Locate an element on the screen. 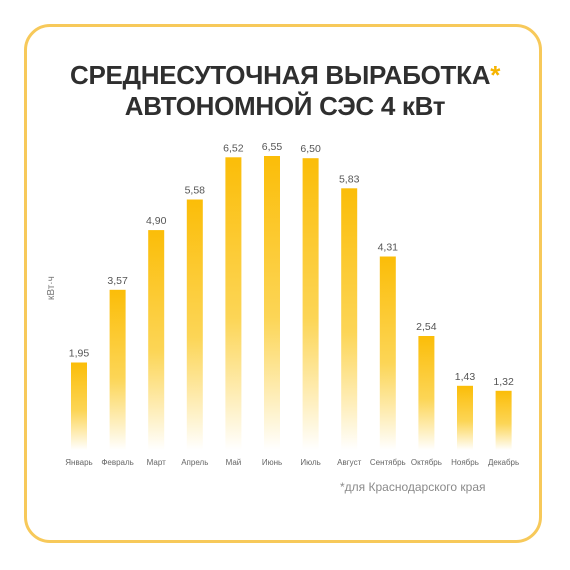 This screenshot has height=570, width=570. value-label-6: 6,55 is located at coordinates (272, 147).